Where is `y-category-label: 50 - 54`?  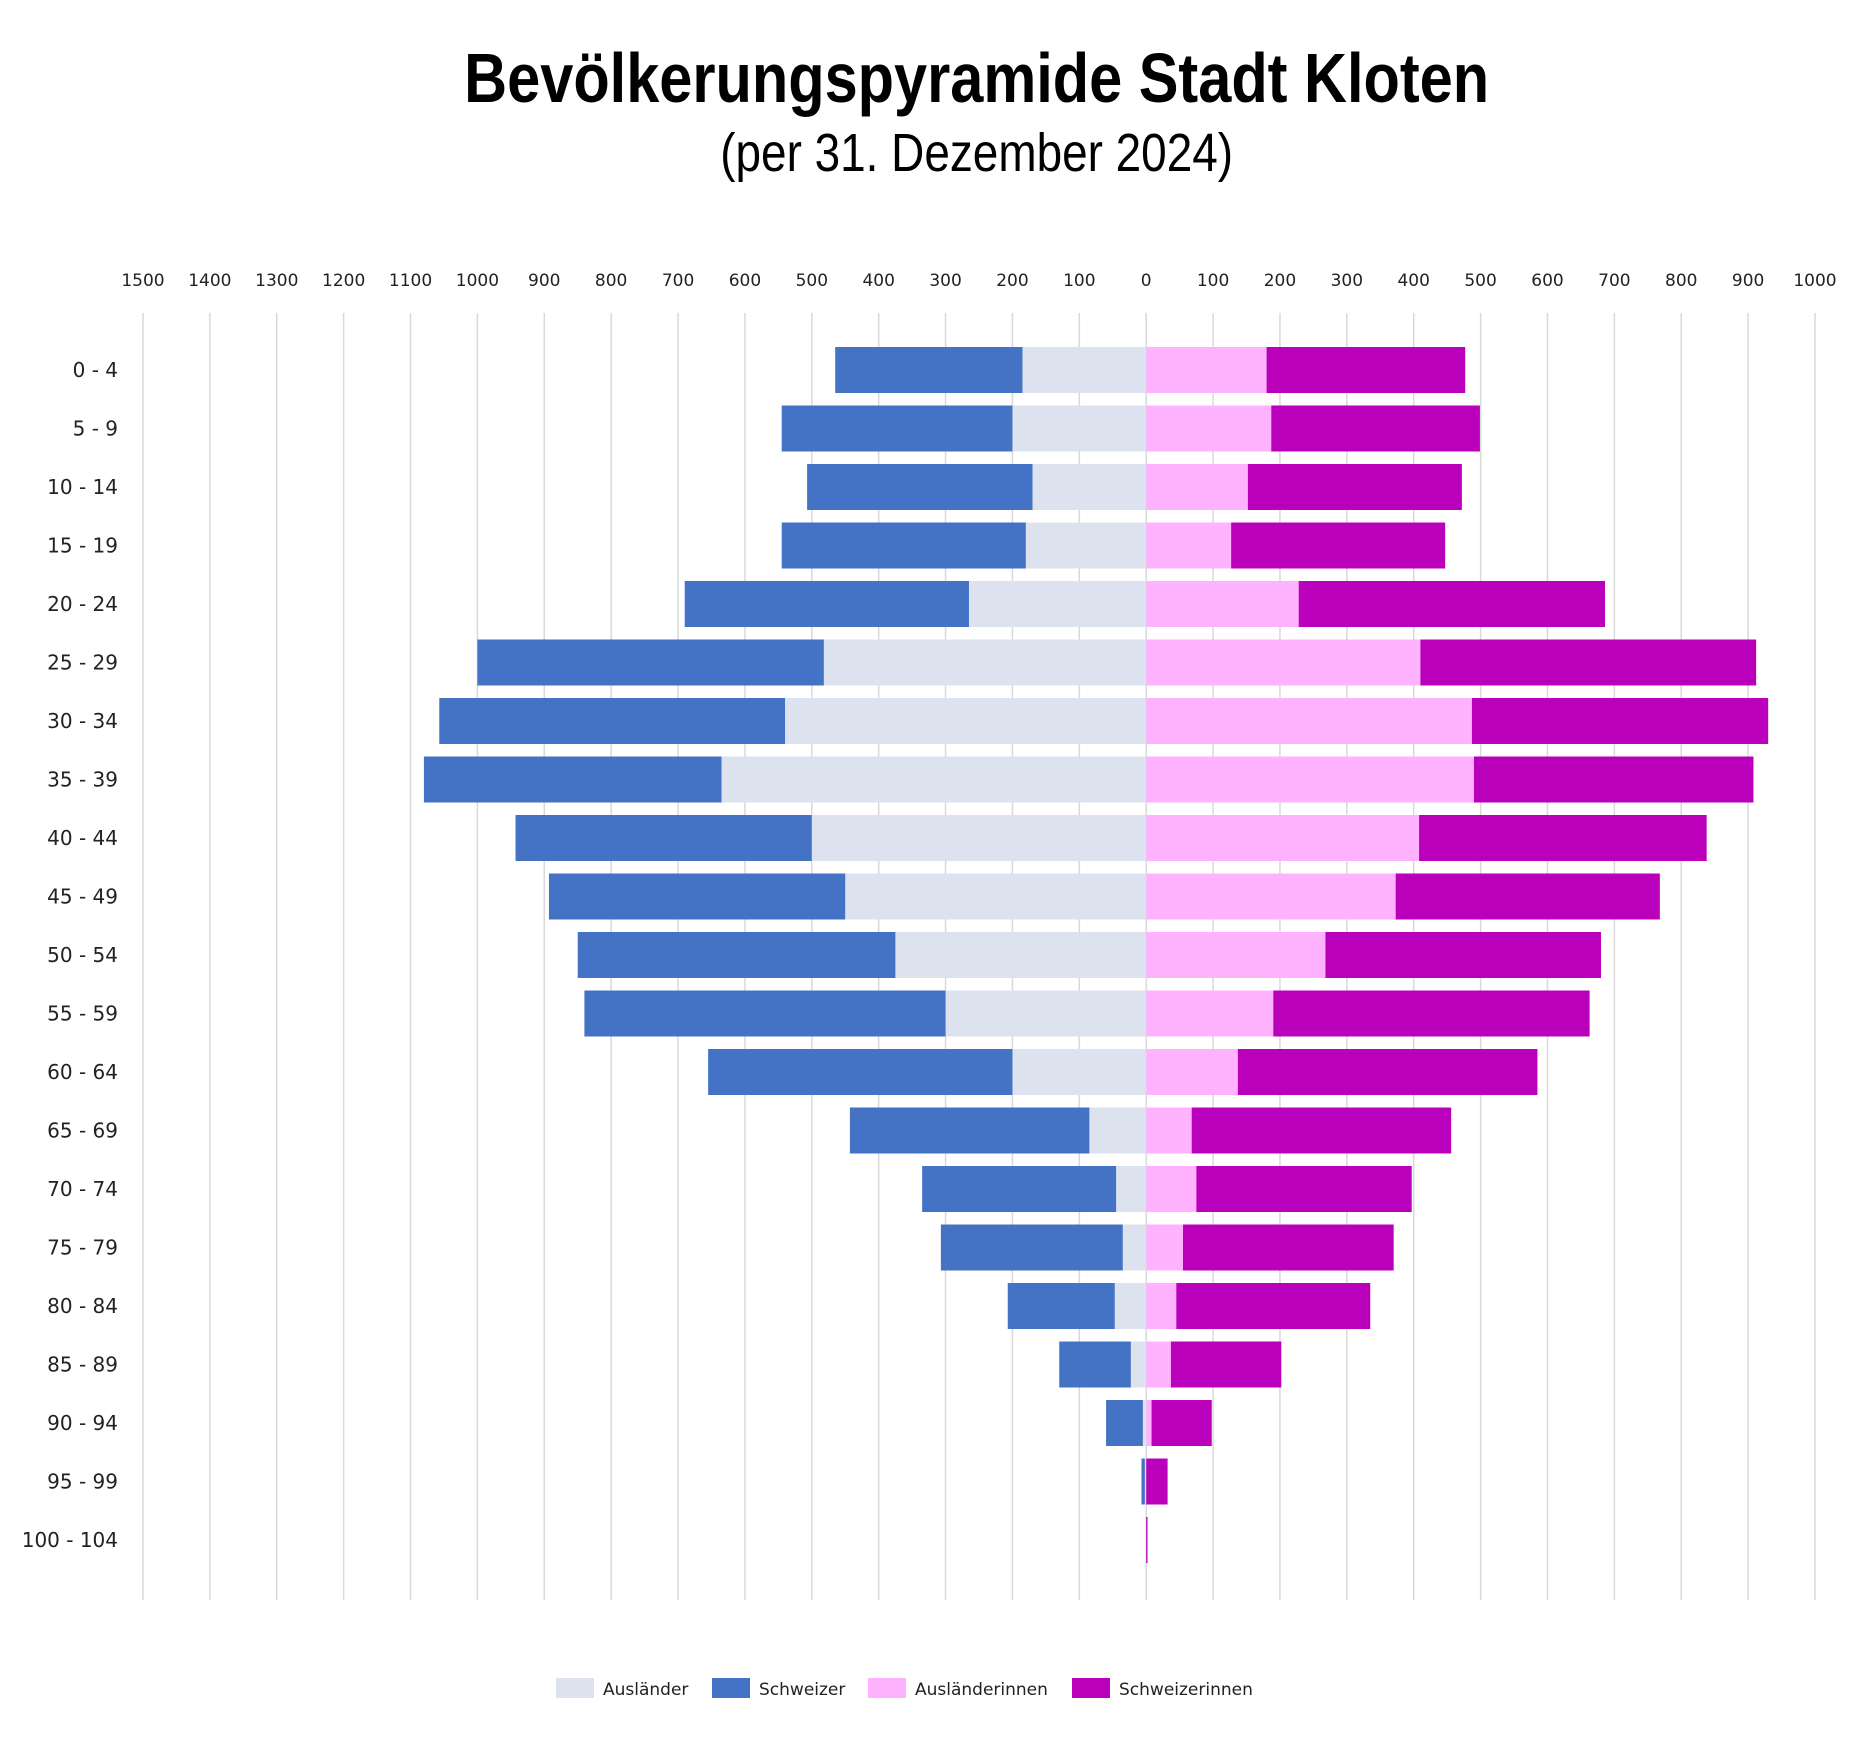 y-category-label: 50 - 54 is located at coordinates (82, 955).